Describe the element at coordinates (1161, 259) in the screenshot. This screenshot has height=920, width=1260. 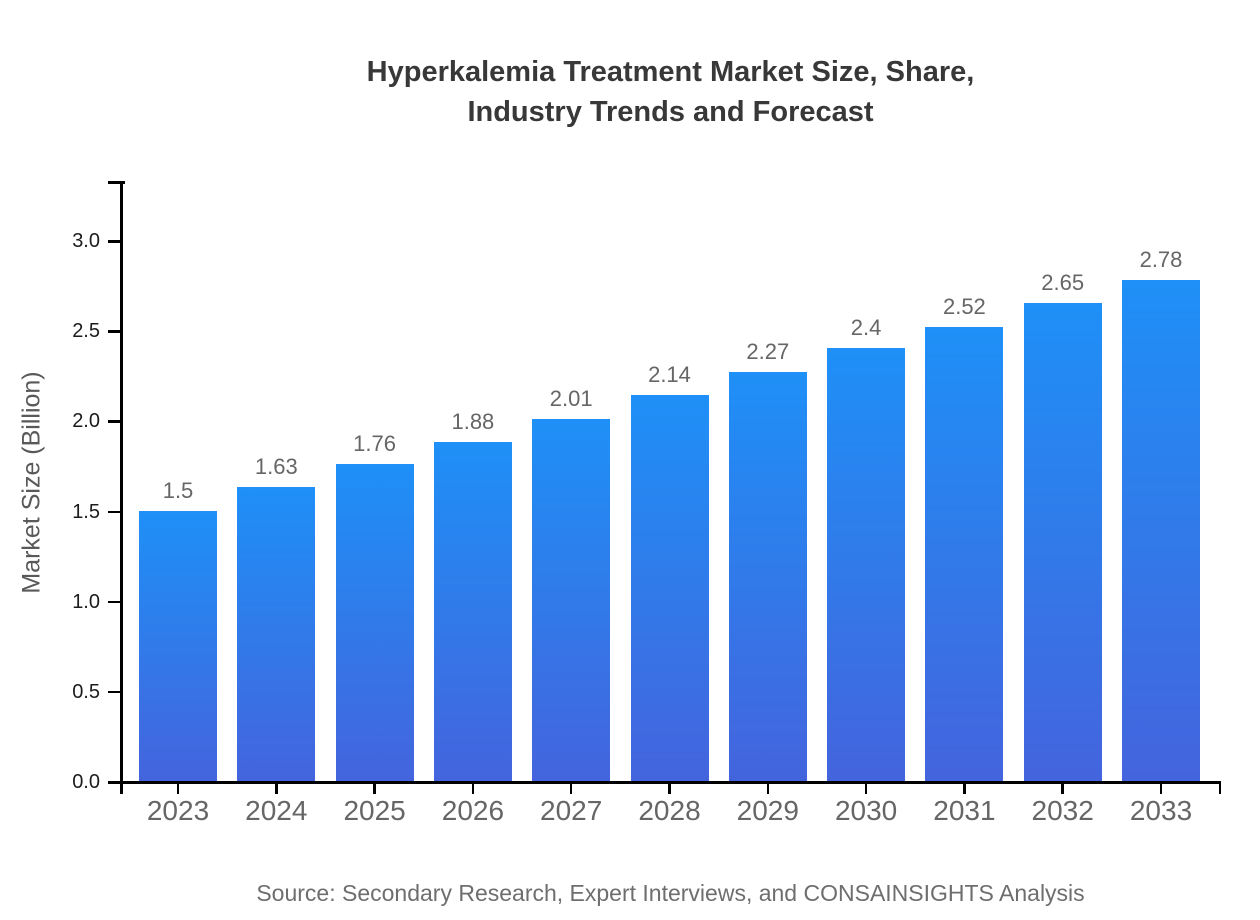
I see `bar-value-label: 2.78` at that location.